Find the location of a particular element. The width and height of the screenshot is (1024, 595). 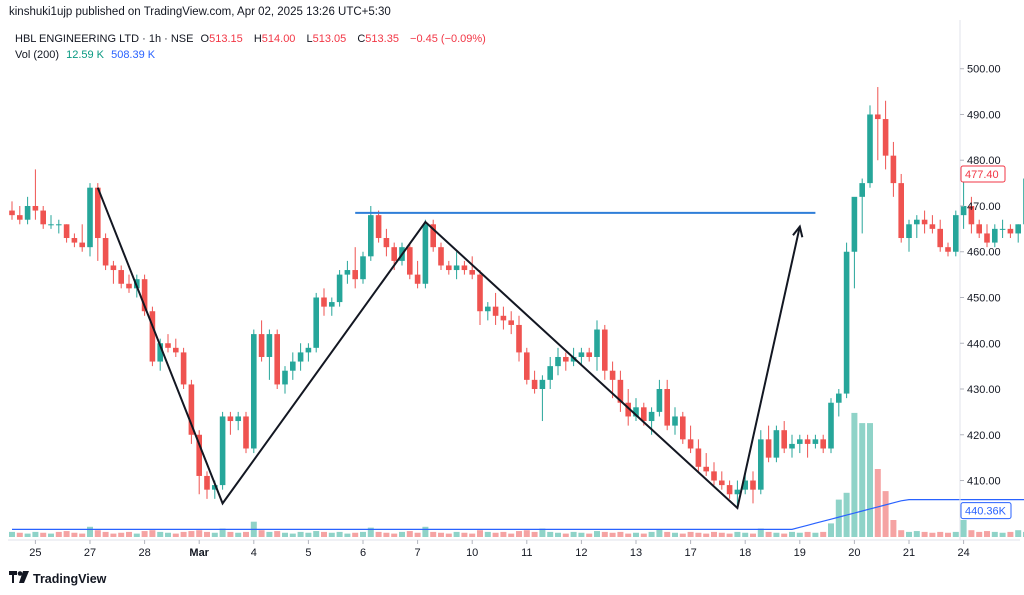

time-tick-label: 24 is located at coordinates (963, 553).